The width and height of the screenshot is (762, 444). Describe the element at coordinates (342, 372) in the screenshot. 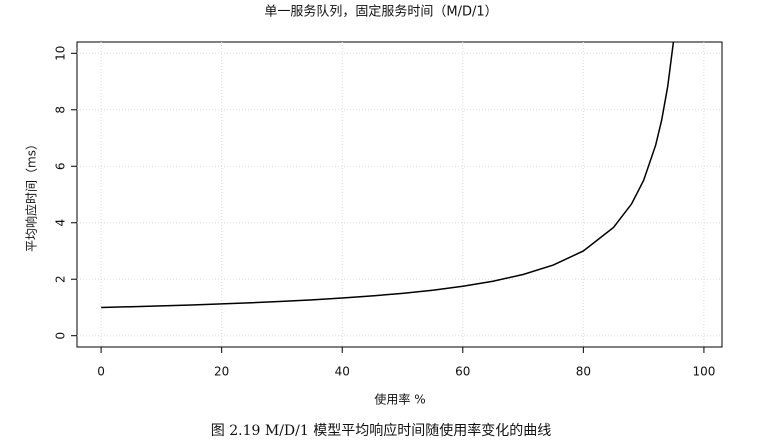

I see `x-tick-label: 40` at that location.